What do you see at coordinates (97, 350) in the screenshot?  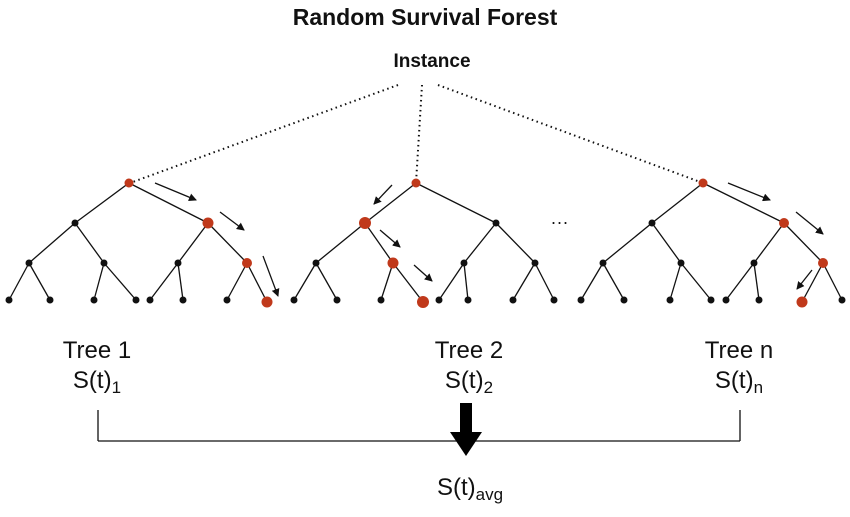 I see `tree-1-name: Tree 1` at bounding box center [97, 350].